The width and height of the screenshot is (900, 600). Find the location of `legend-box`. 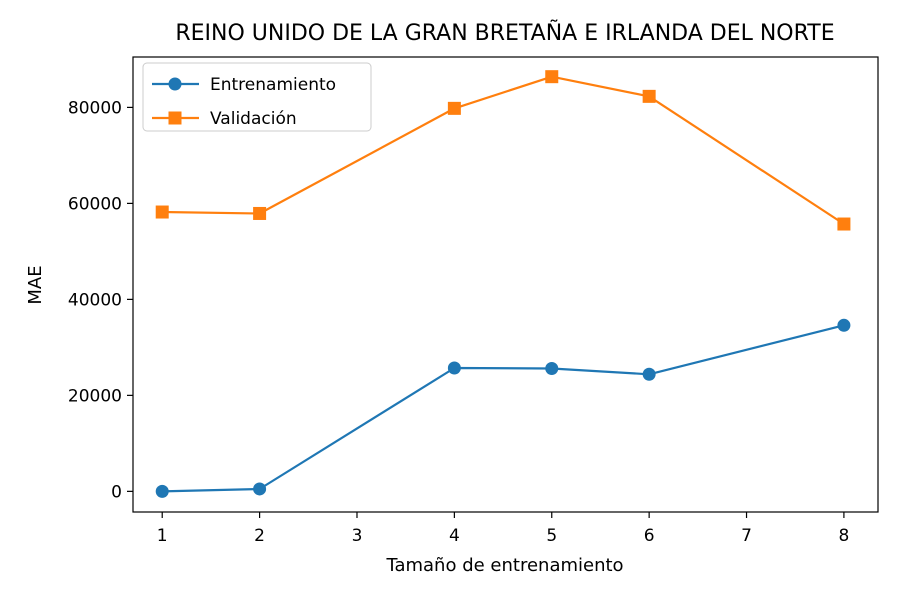

legend-box is located at coordinates (257, 97).